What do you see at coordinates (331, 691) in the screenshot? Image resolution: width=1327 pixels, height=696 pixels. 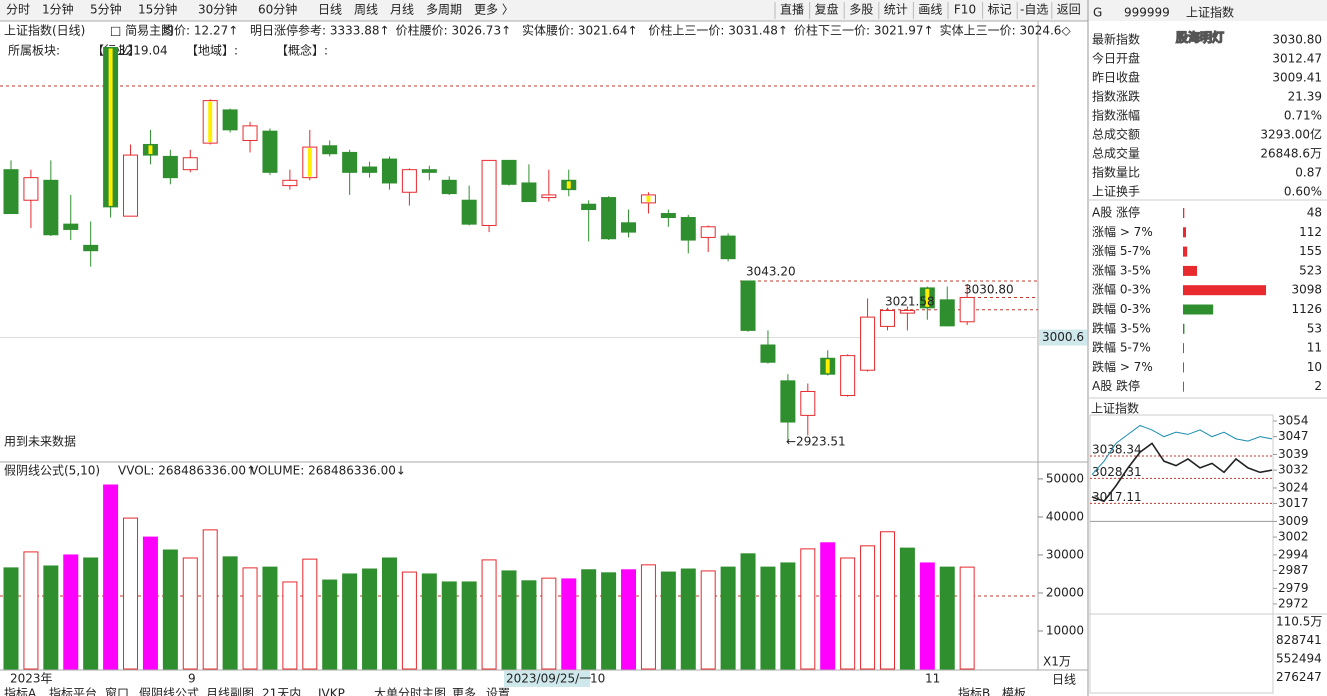 I see `bottom-tab: JVKP` at bounding box center [331, 691].